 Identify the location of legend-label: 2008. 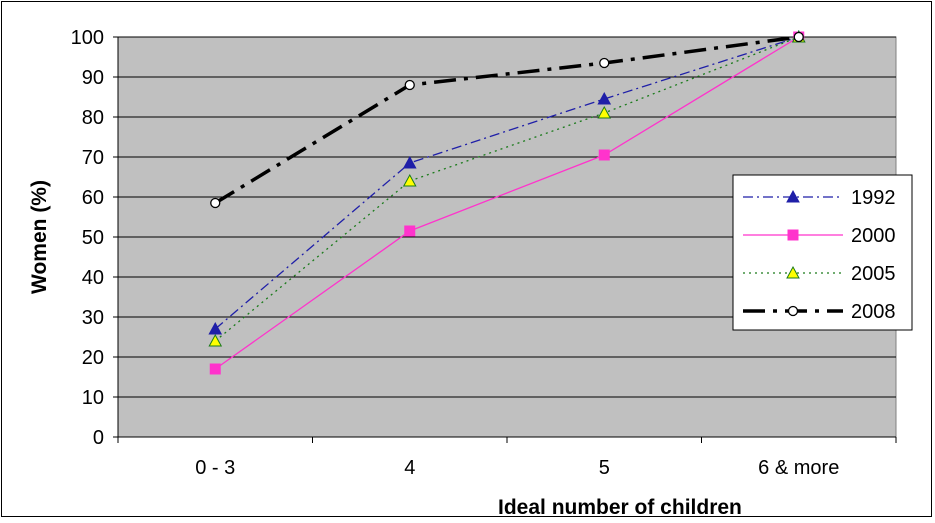
(873, 312).